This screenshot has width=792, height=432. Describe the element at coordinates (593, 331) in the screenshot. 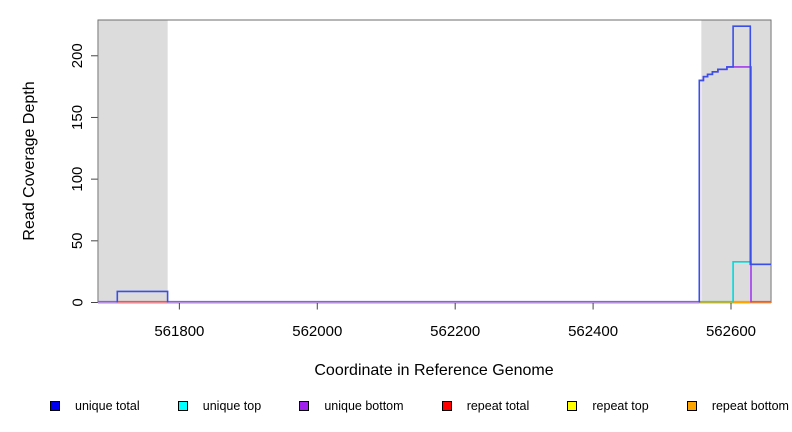

I see `x-tick-label: 562400` at that location.